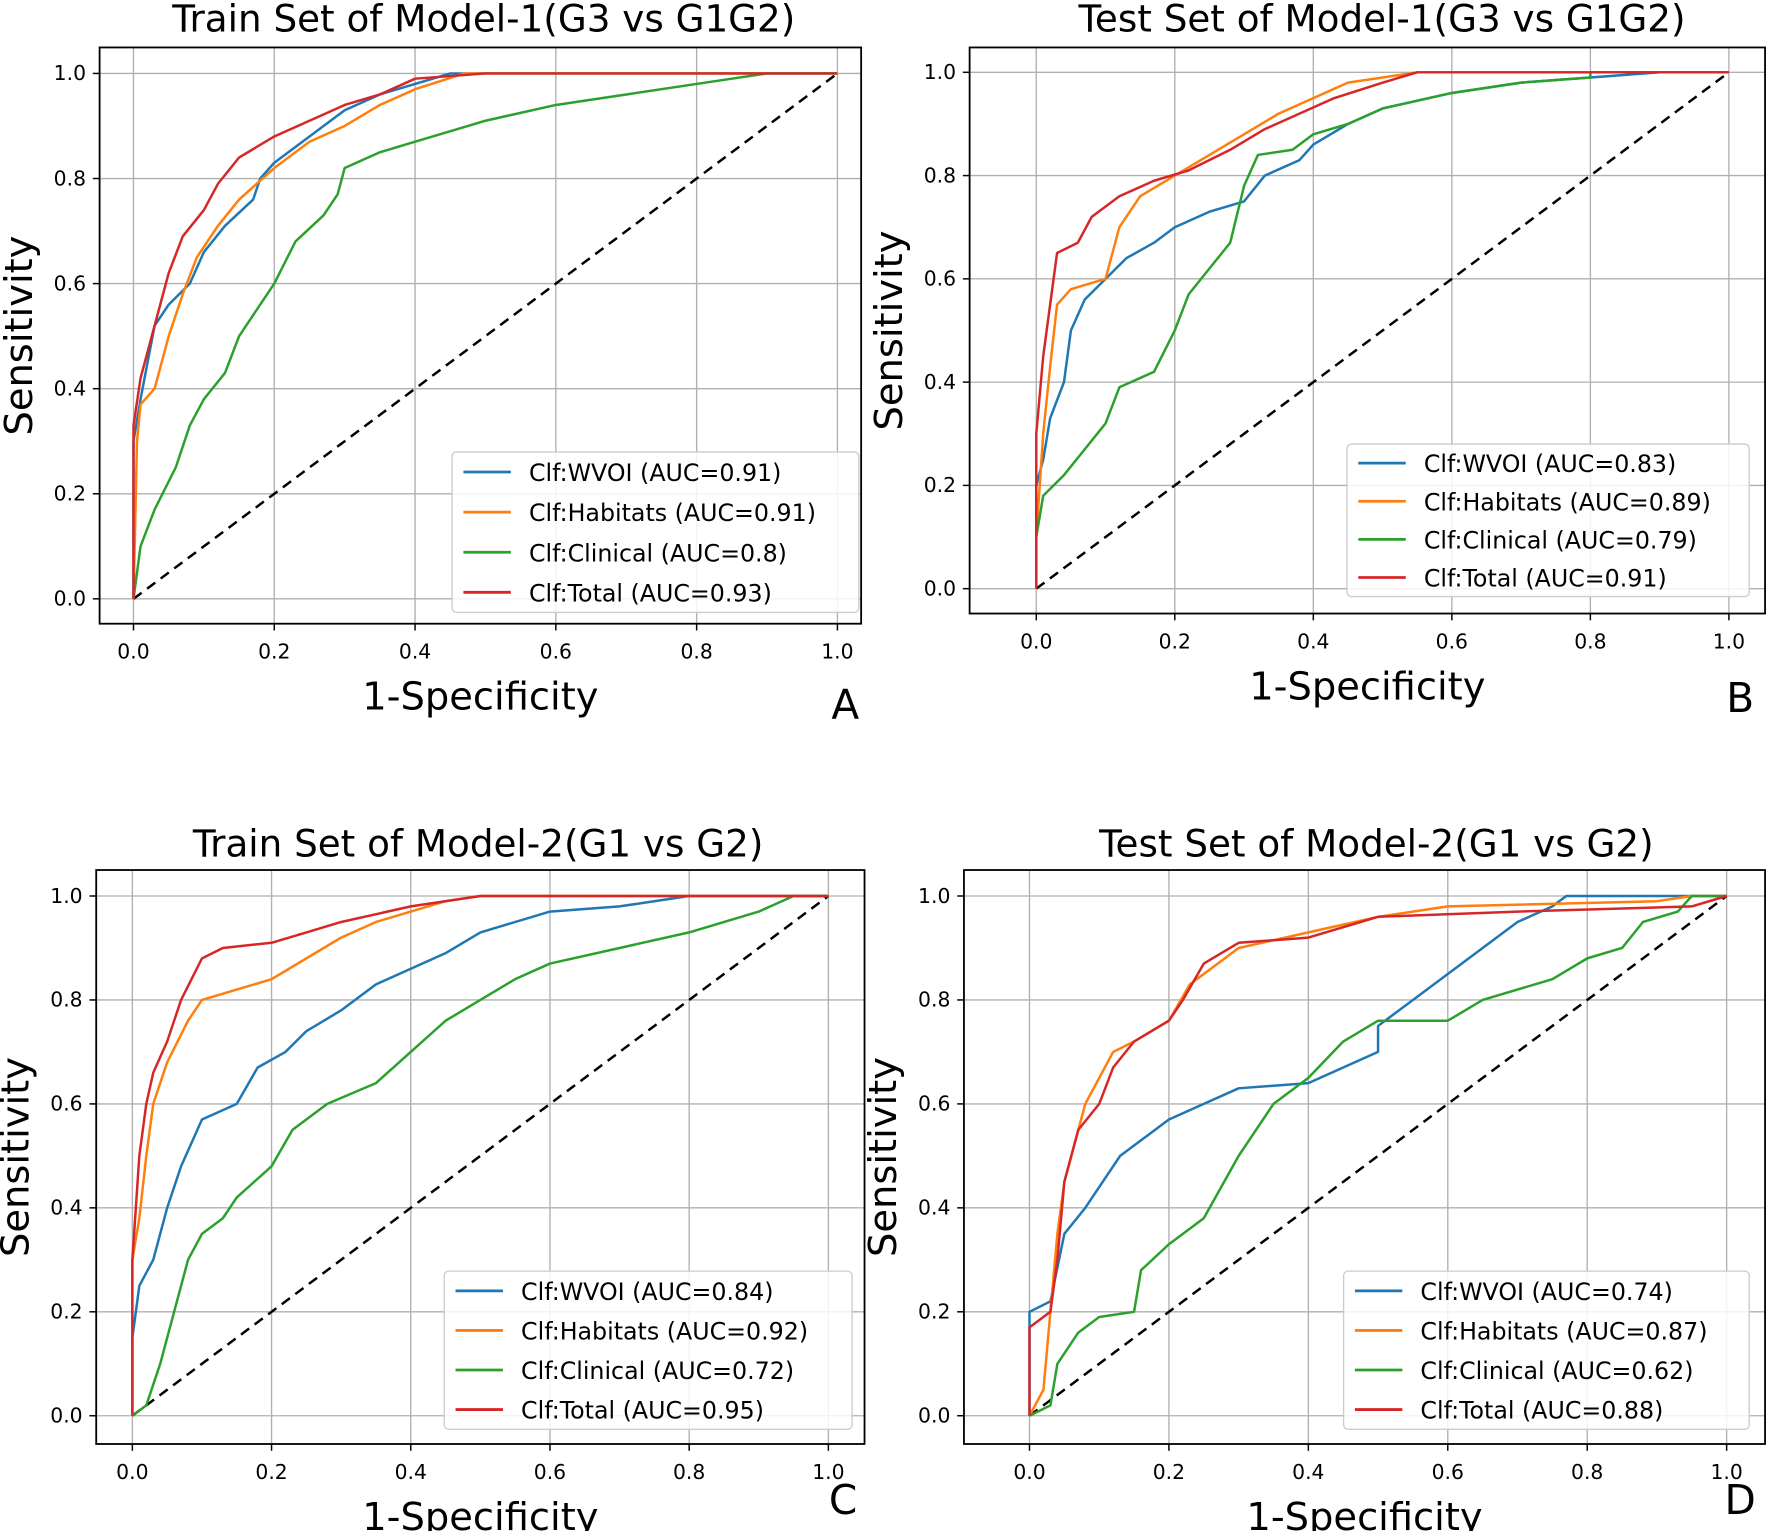 The height and width of the screenshot is (1531, 1772). Describe the element at coordinates (657, 1371) in the screenshot. I see `legend-entry: Clf:Clinical (AUC=0.72)` at that location.